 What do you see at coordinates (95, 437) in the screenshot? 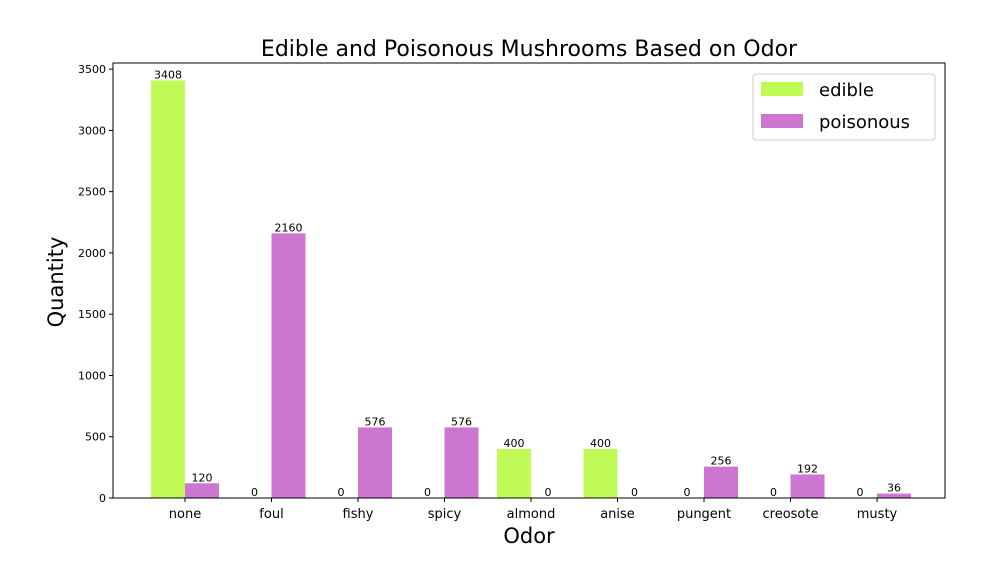
I see `y-tick-label: 500` at bounding box center [95, 437].